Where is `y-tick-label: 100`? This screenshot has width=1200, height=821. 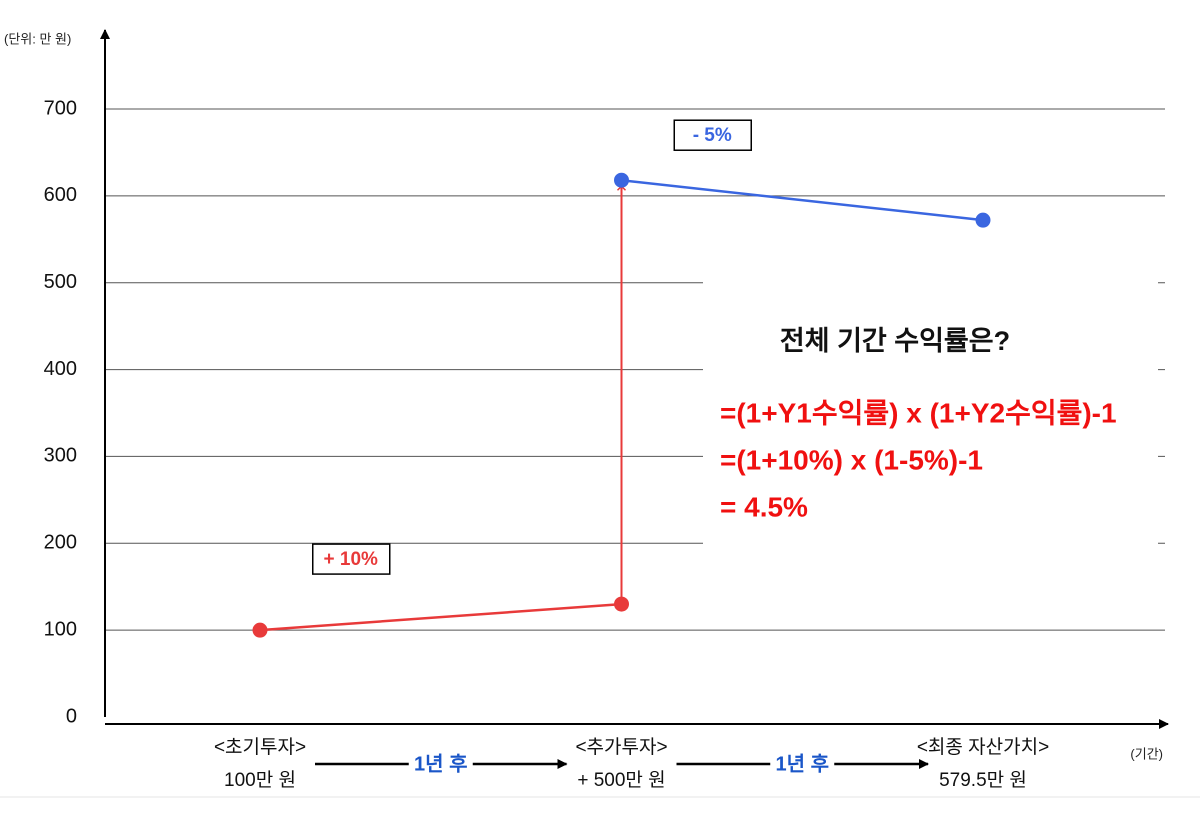
y-tick-label: 100 is located at coordinates (60, 629).